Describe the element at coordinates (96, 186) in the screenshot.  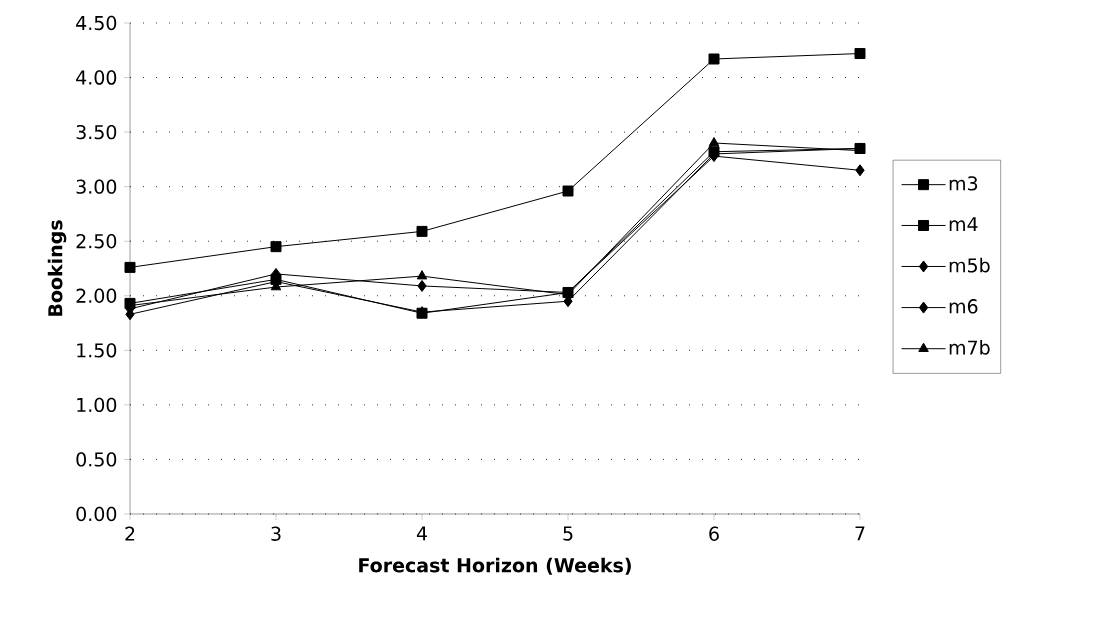
I see `y-tick-label: 3.00` at that location.